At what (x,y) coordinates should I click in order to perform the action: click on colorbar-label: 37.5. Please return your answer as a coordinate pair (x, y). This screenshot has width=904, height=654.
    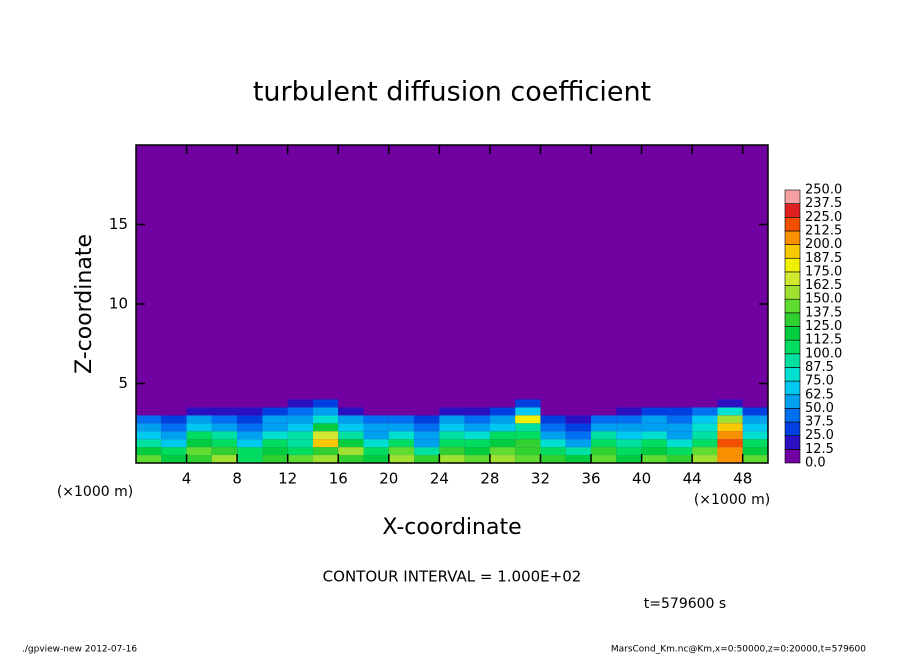
    Looking at the image, I should click on (819, 422).